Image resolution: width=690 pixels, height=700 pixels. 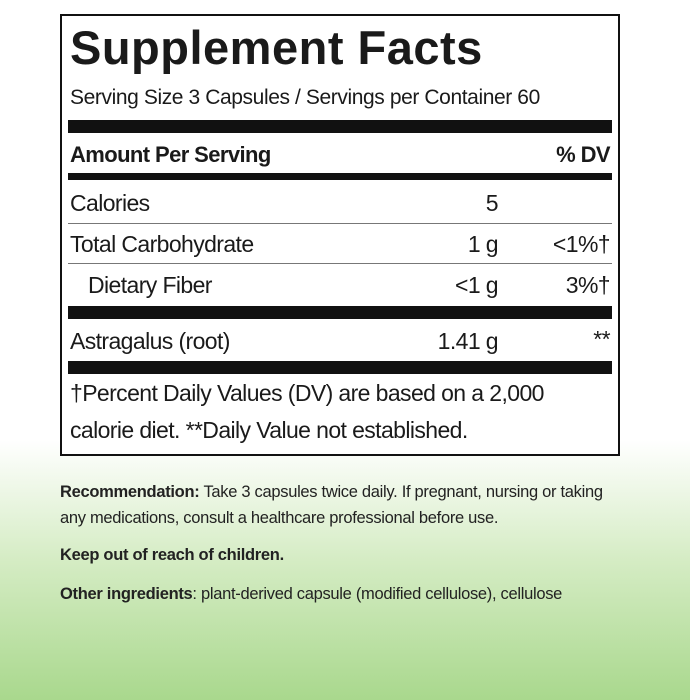 What do you see at coordinates (492, 203) in the screenshot?
I see `nutrient-amount: 5` at bounding box center [492, 203].